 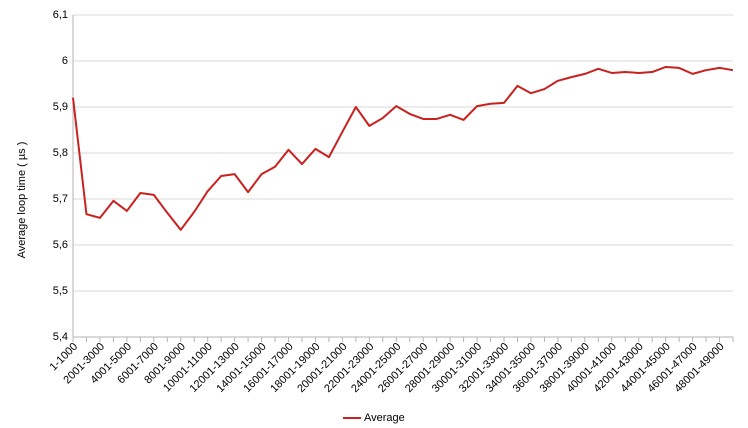 I want to click on y-tick-label: 5,5, so click(x=60, y=291).